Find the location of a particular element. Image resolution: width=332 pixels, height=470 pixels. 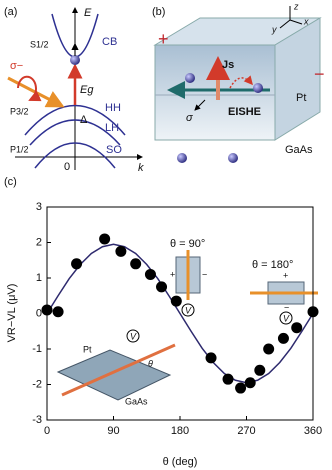

hh-band is located at coordinates (75, 120).